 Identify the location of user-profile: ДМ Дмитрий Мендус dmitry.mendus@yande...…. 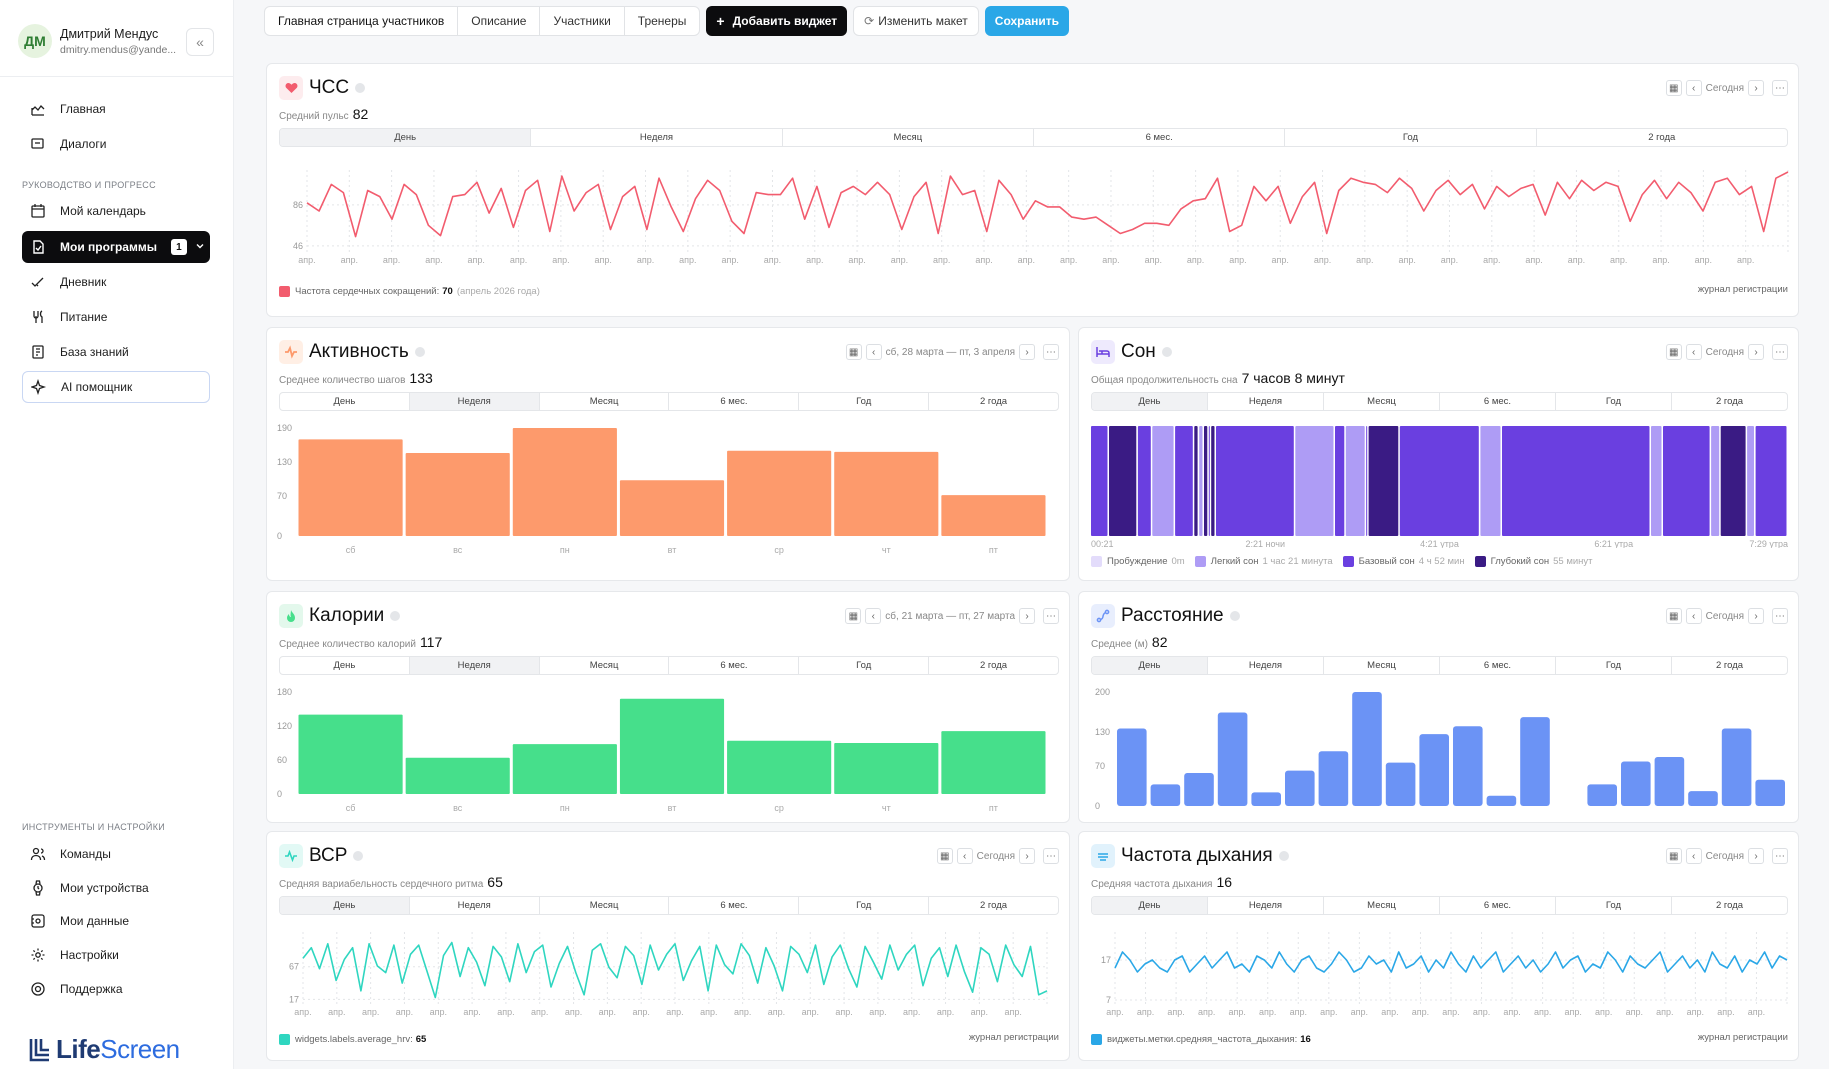
(116, 41).